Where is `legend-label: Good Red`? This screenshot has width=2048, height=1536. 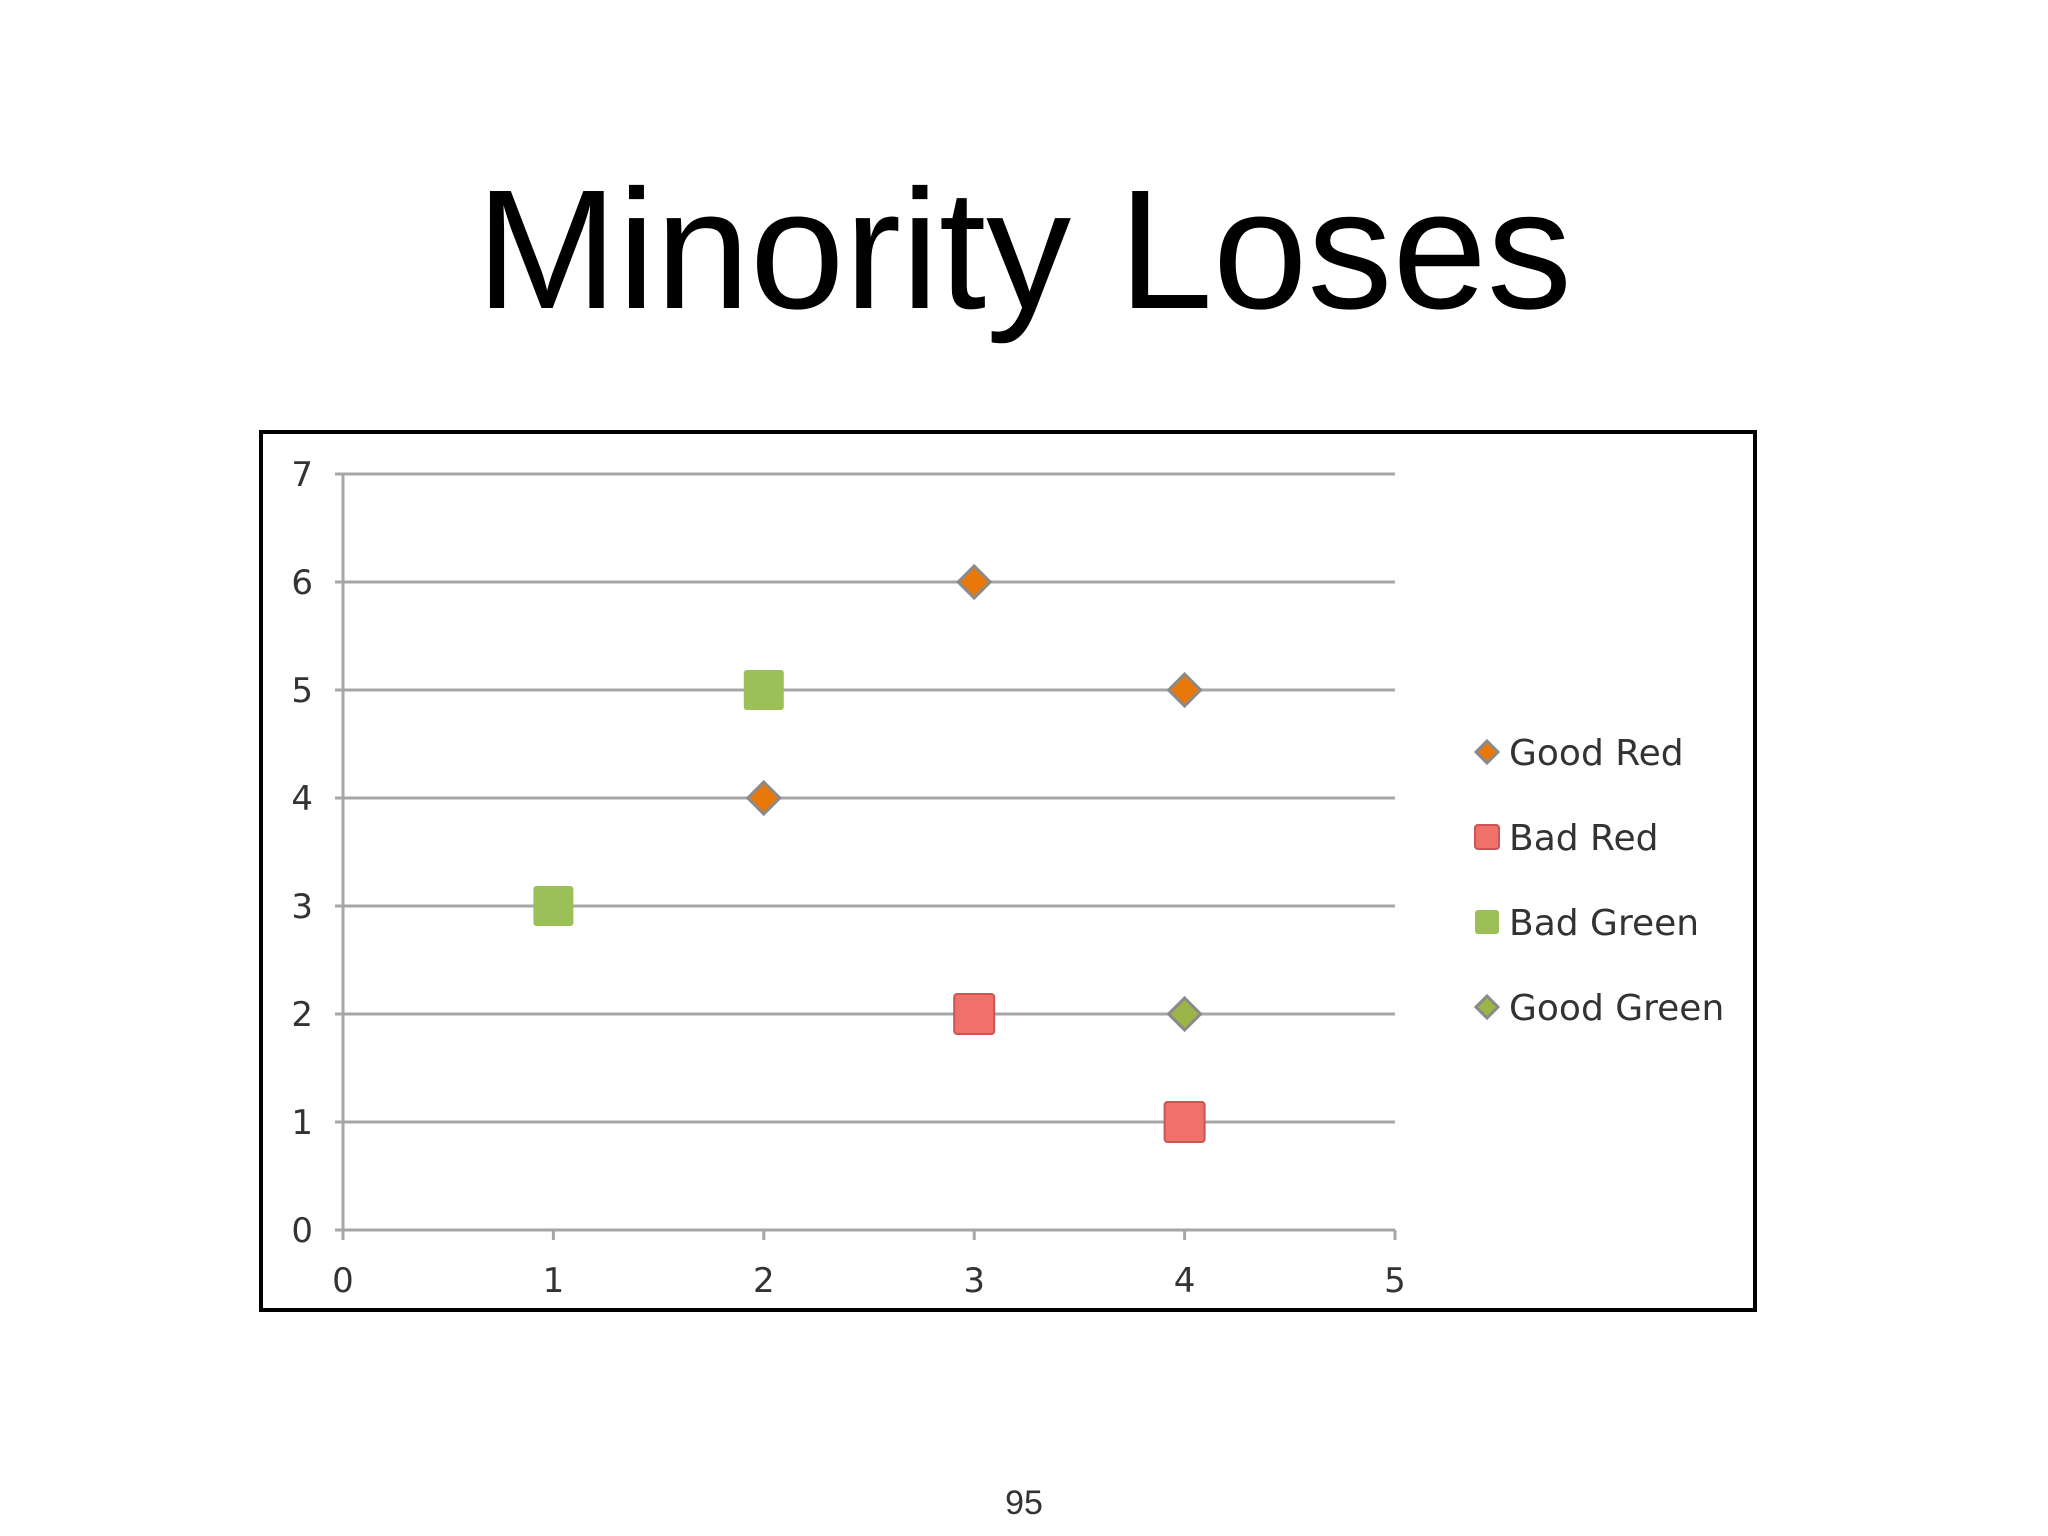
legend-label: Good Red is located at coordinates (1596, 753).